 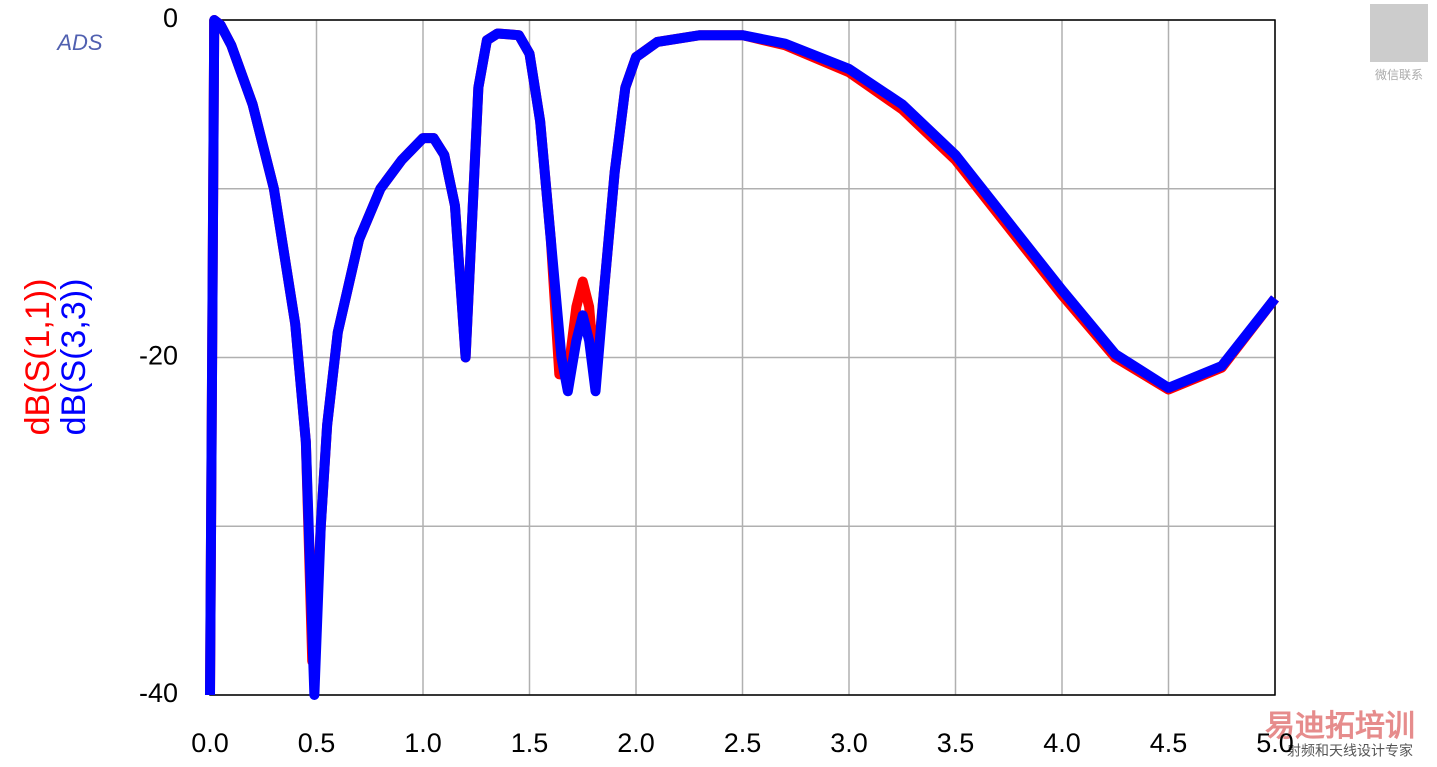 I want to click on qr-code, so click(x=1399, y=33).